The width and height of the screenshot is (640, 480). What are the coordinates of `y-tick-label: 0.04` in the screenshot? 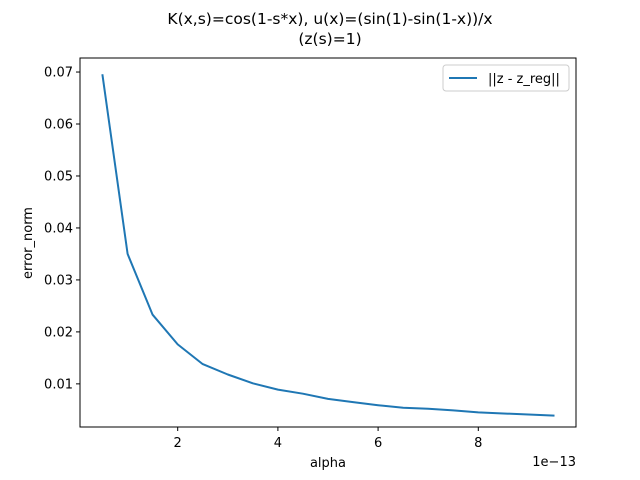 It's located at (58, 228).